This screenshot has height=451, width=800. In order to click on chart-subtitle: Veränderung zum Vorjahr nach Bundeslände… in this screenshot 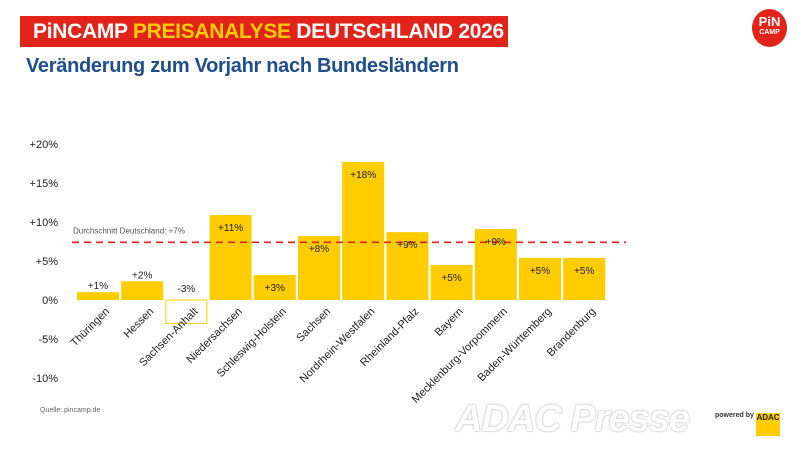, I will do `click(242, 66)`.